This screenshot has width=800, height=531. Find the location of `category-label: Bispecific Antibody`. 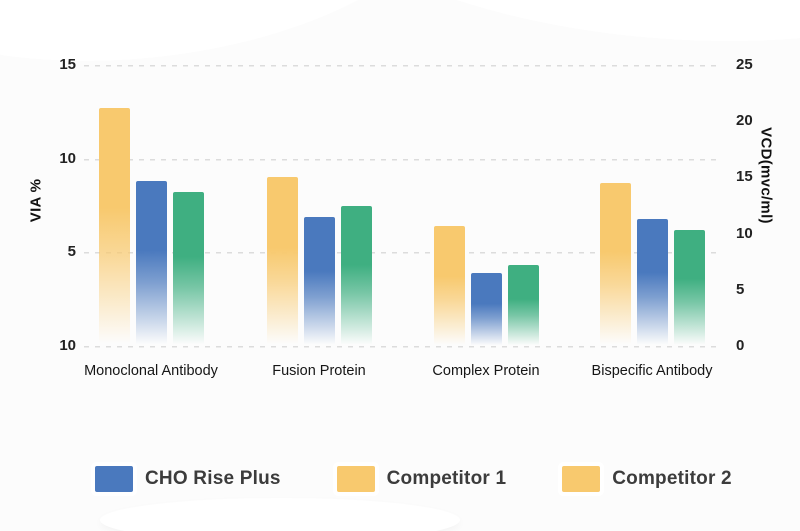

category-label: Bispecific Antibody is located at coordinates (652, 371).